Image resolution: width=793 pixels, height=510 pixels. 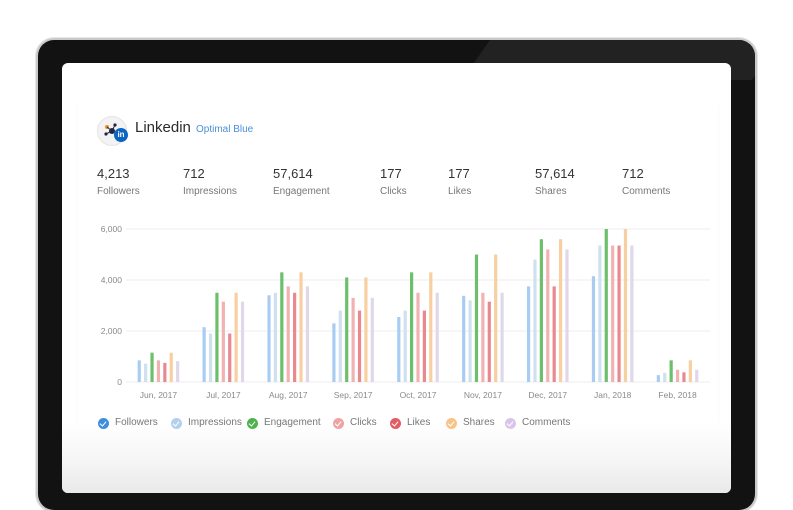 What do you see at coordinates (301, 191) in the screenshot?
I see `stat-label: Engagement` at bounding box center [301, 191].